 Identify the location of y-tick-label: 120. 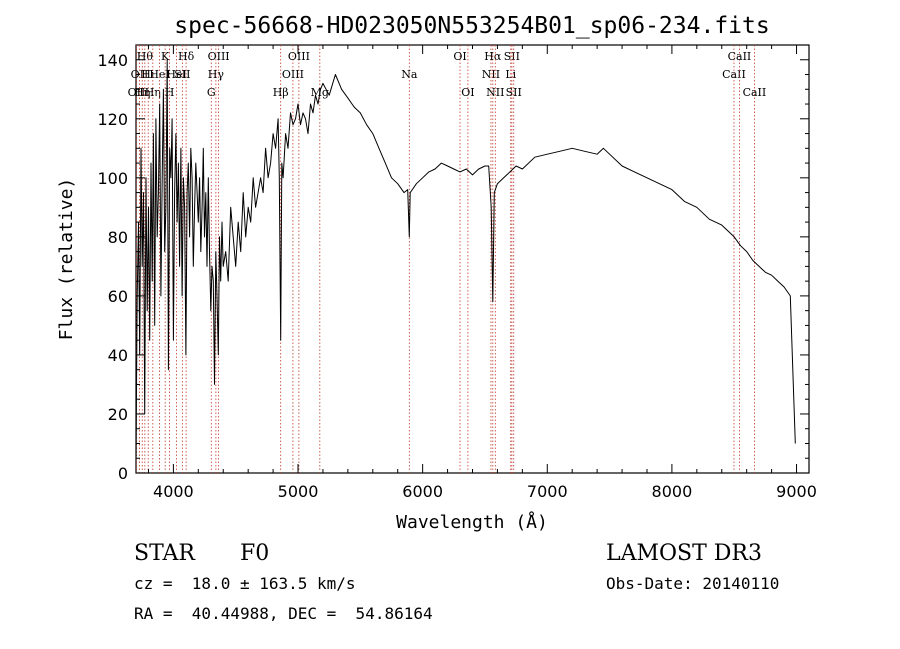
(112, 119).